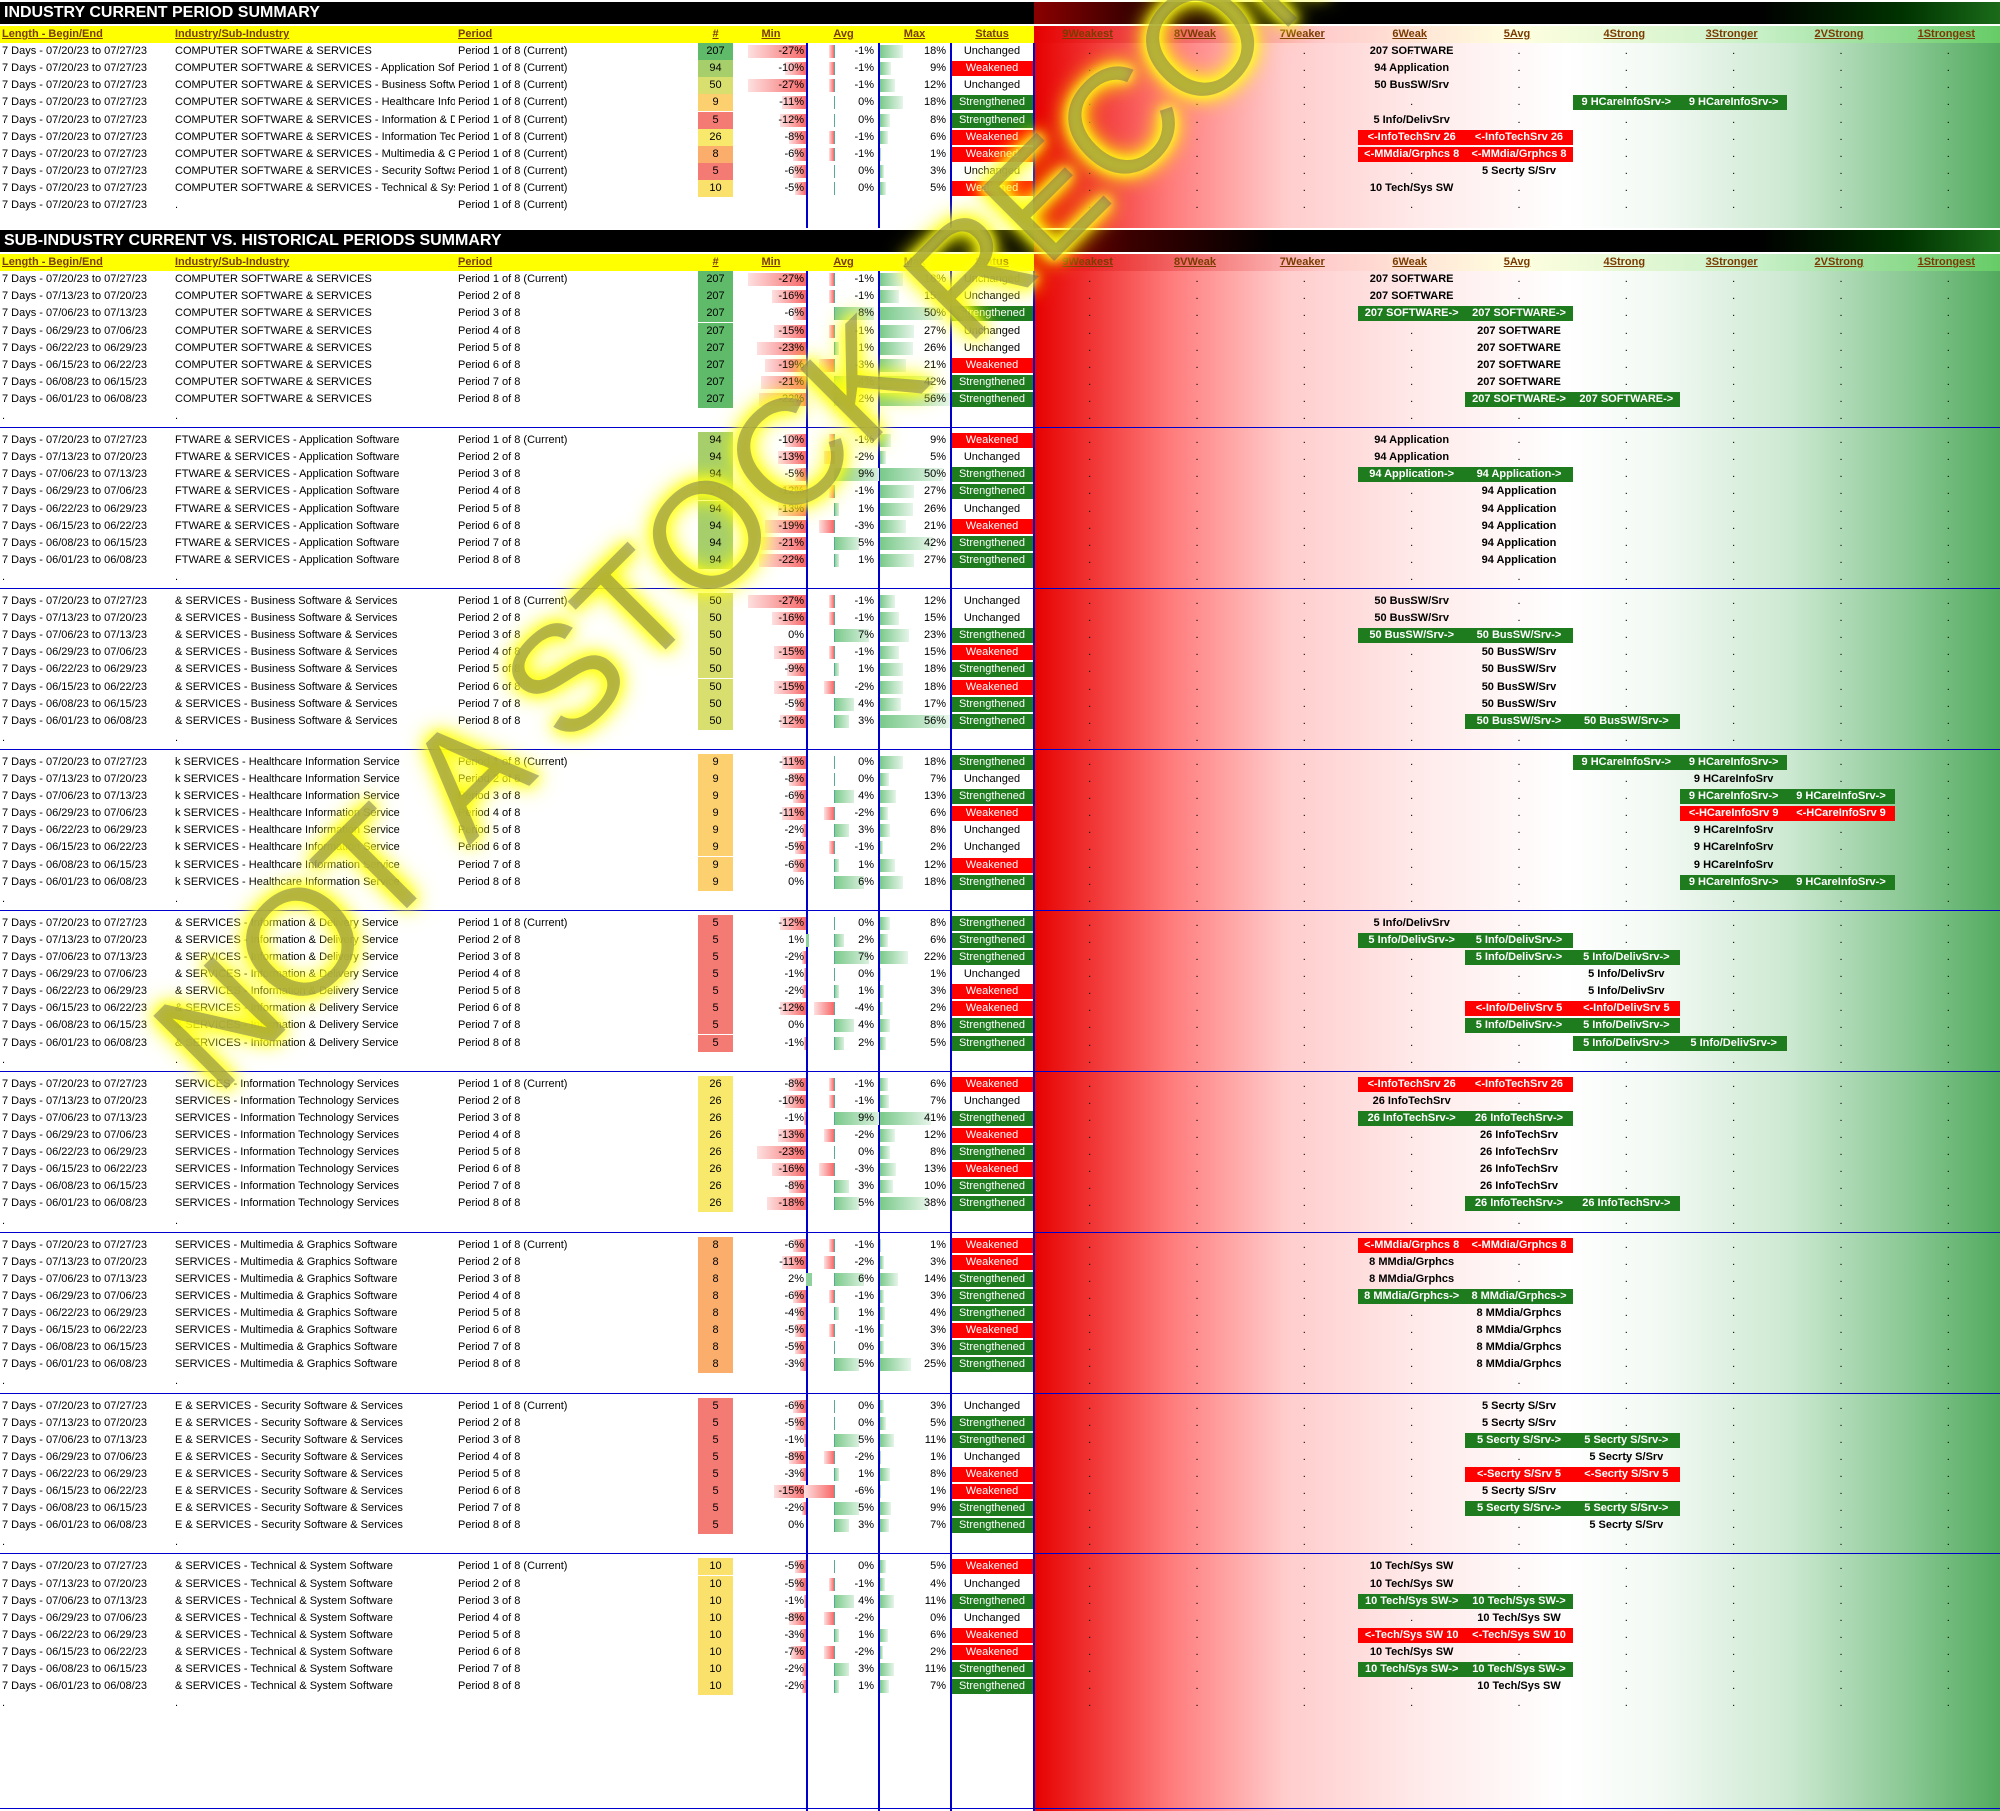  What do you see at coordinates (866, 1117) in the screenshot?
I see `avg-value: 9%` at bounding box center [866, 1117].